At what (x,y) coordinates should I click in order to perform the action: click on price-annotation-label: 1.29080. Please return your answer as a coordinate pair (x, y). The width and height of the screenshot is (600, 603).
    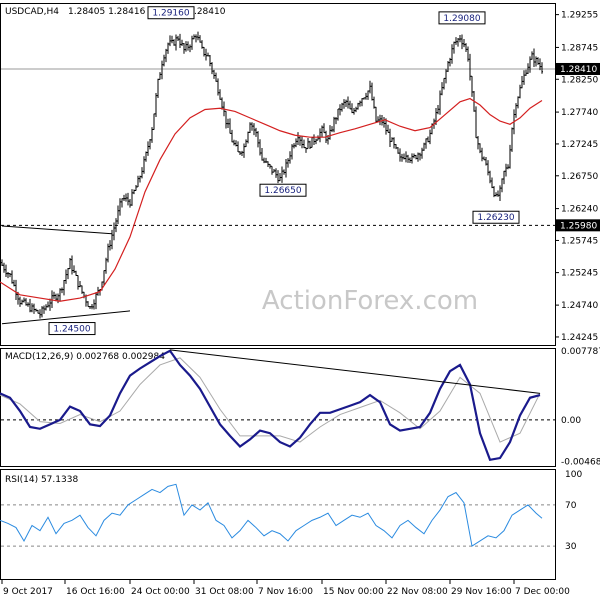
    Looking at the image, I should click on (461, 19).